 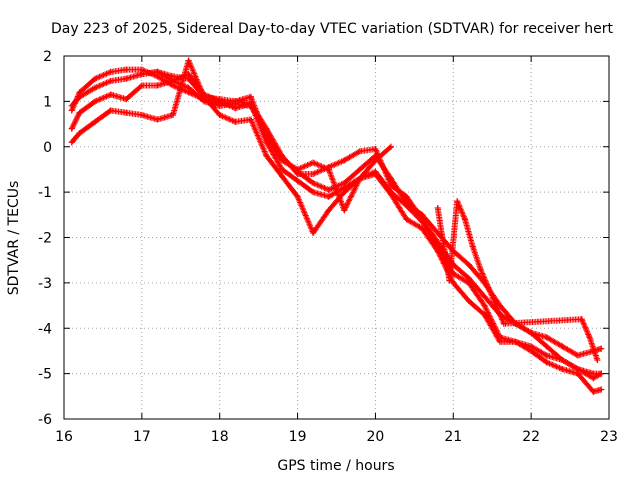 I want to click on x-axis-title: GPS time / hours, so click(x=335, y=466).